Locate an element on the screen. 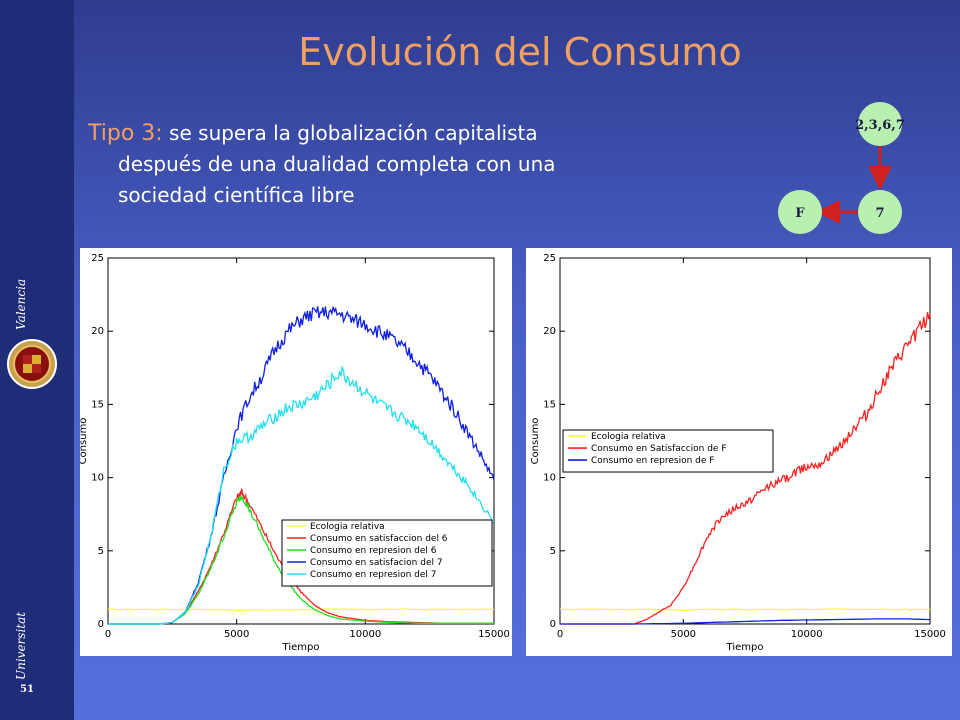 This screenshot has height=720, width=960. legend-label-1: Consumo en satisfaccion del 6 is located at coordinates (379, 539).